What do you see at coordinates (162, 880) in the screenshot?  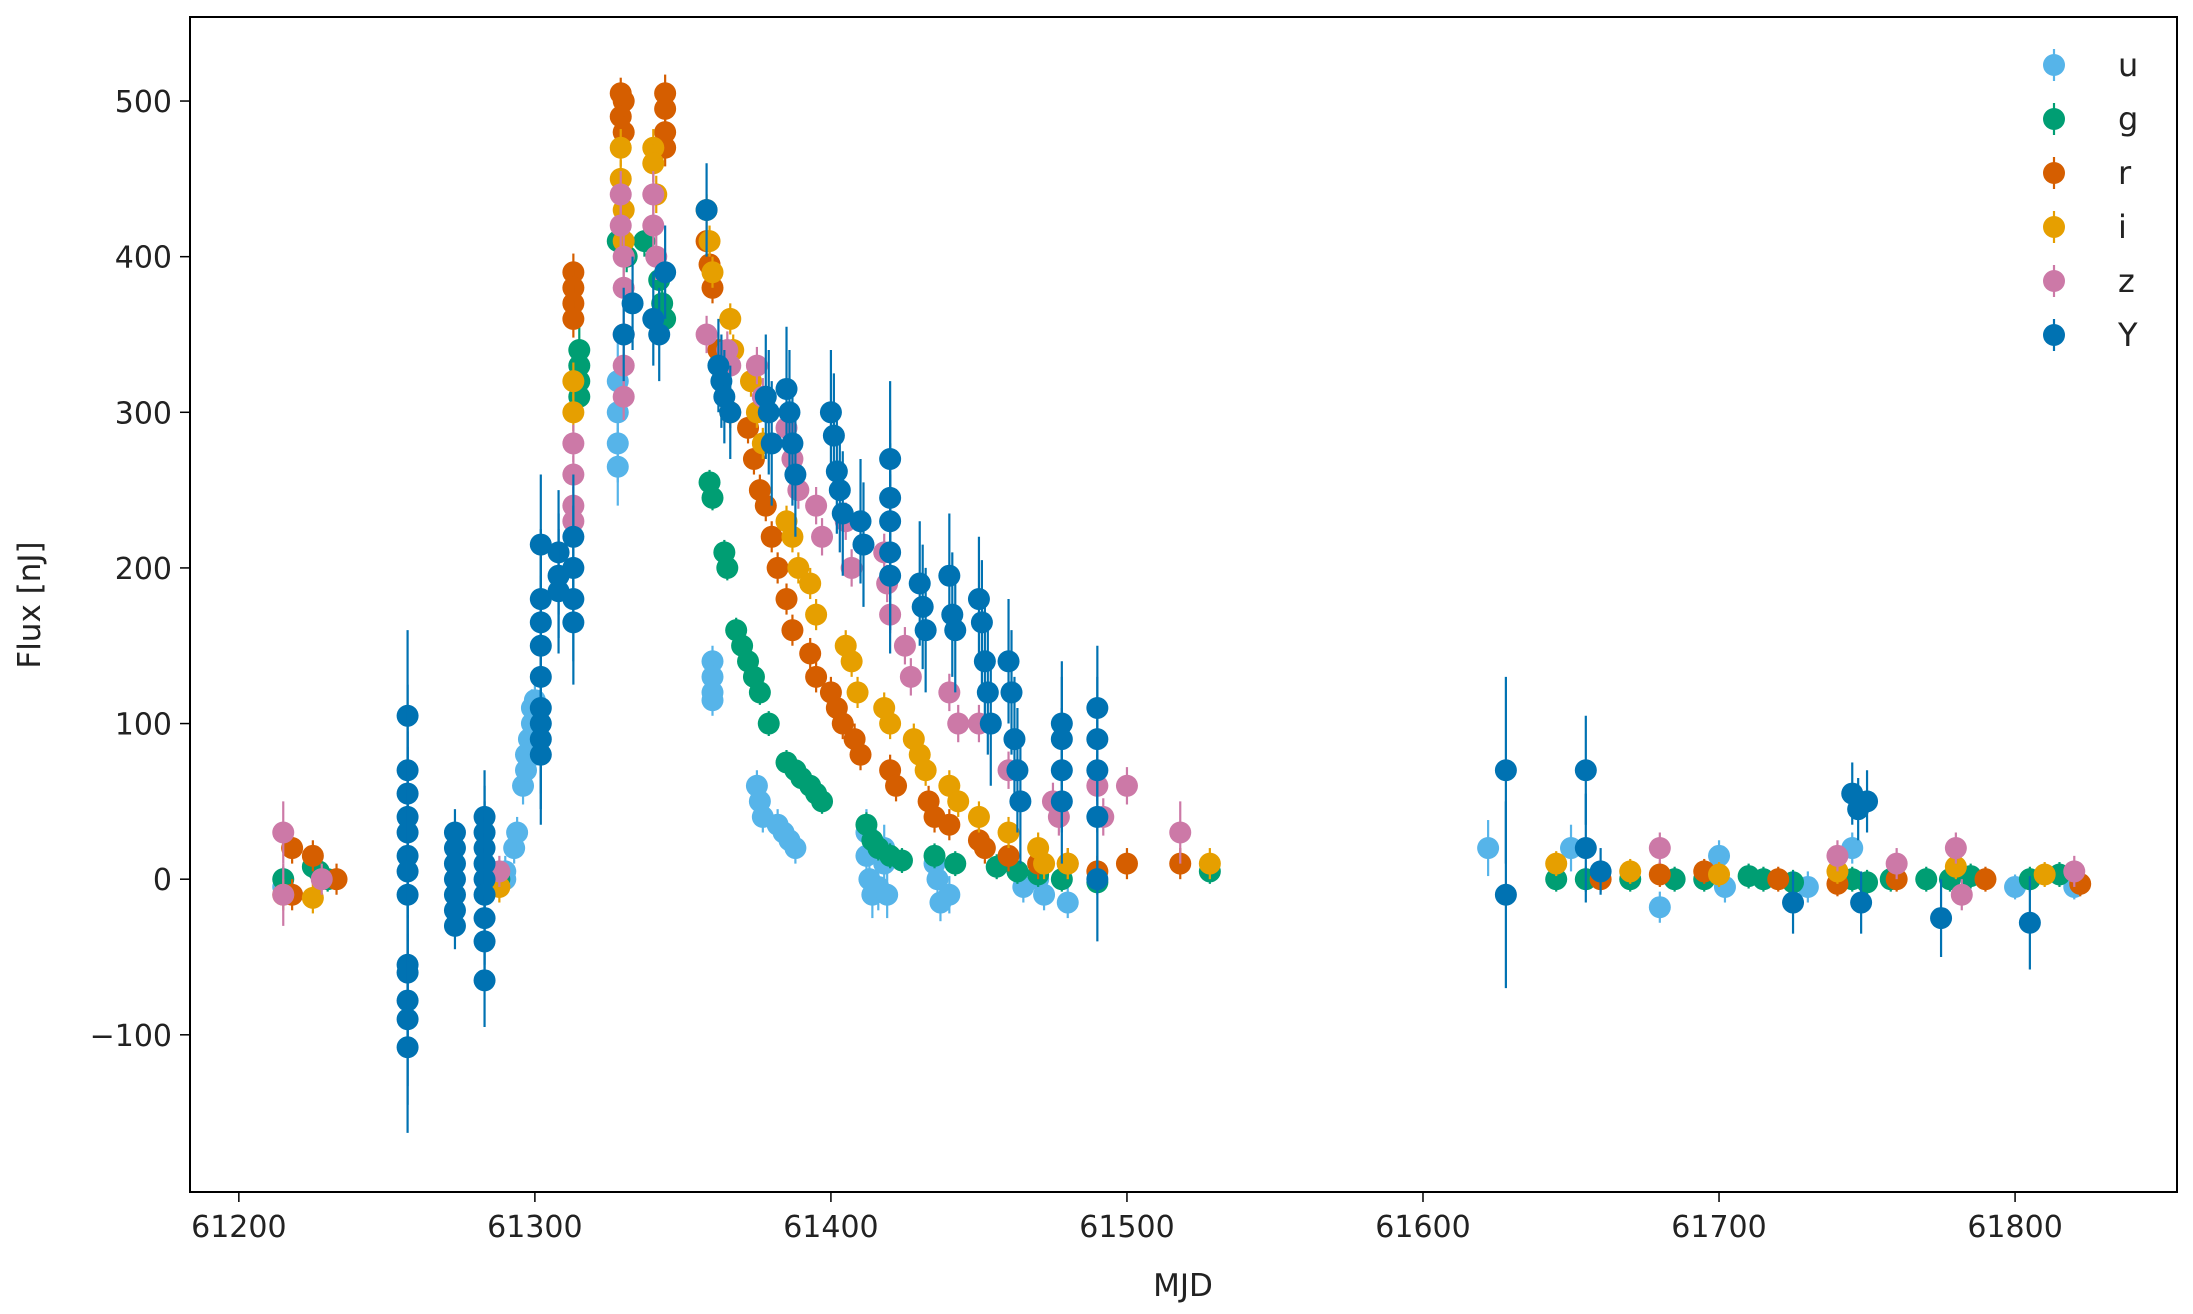 I see `y-tick-label: 0` at bounding box center [162, 880].